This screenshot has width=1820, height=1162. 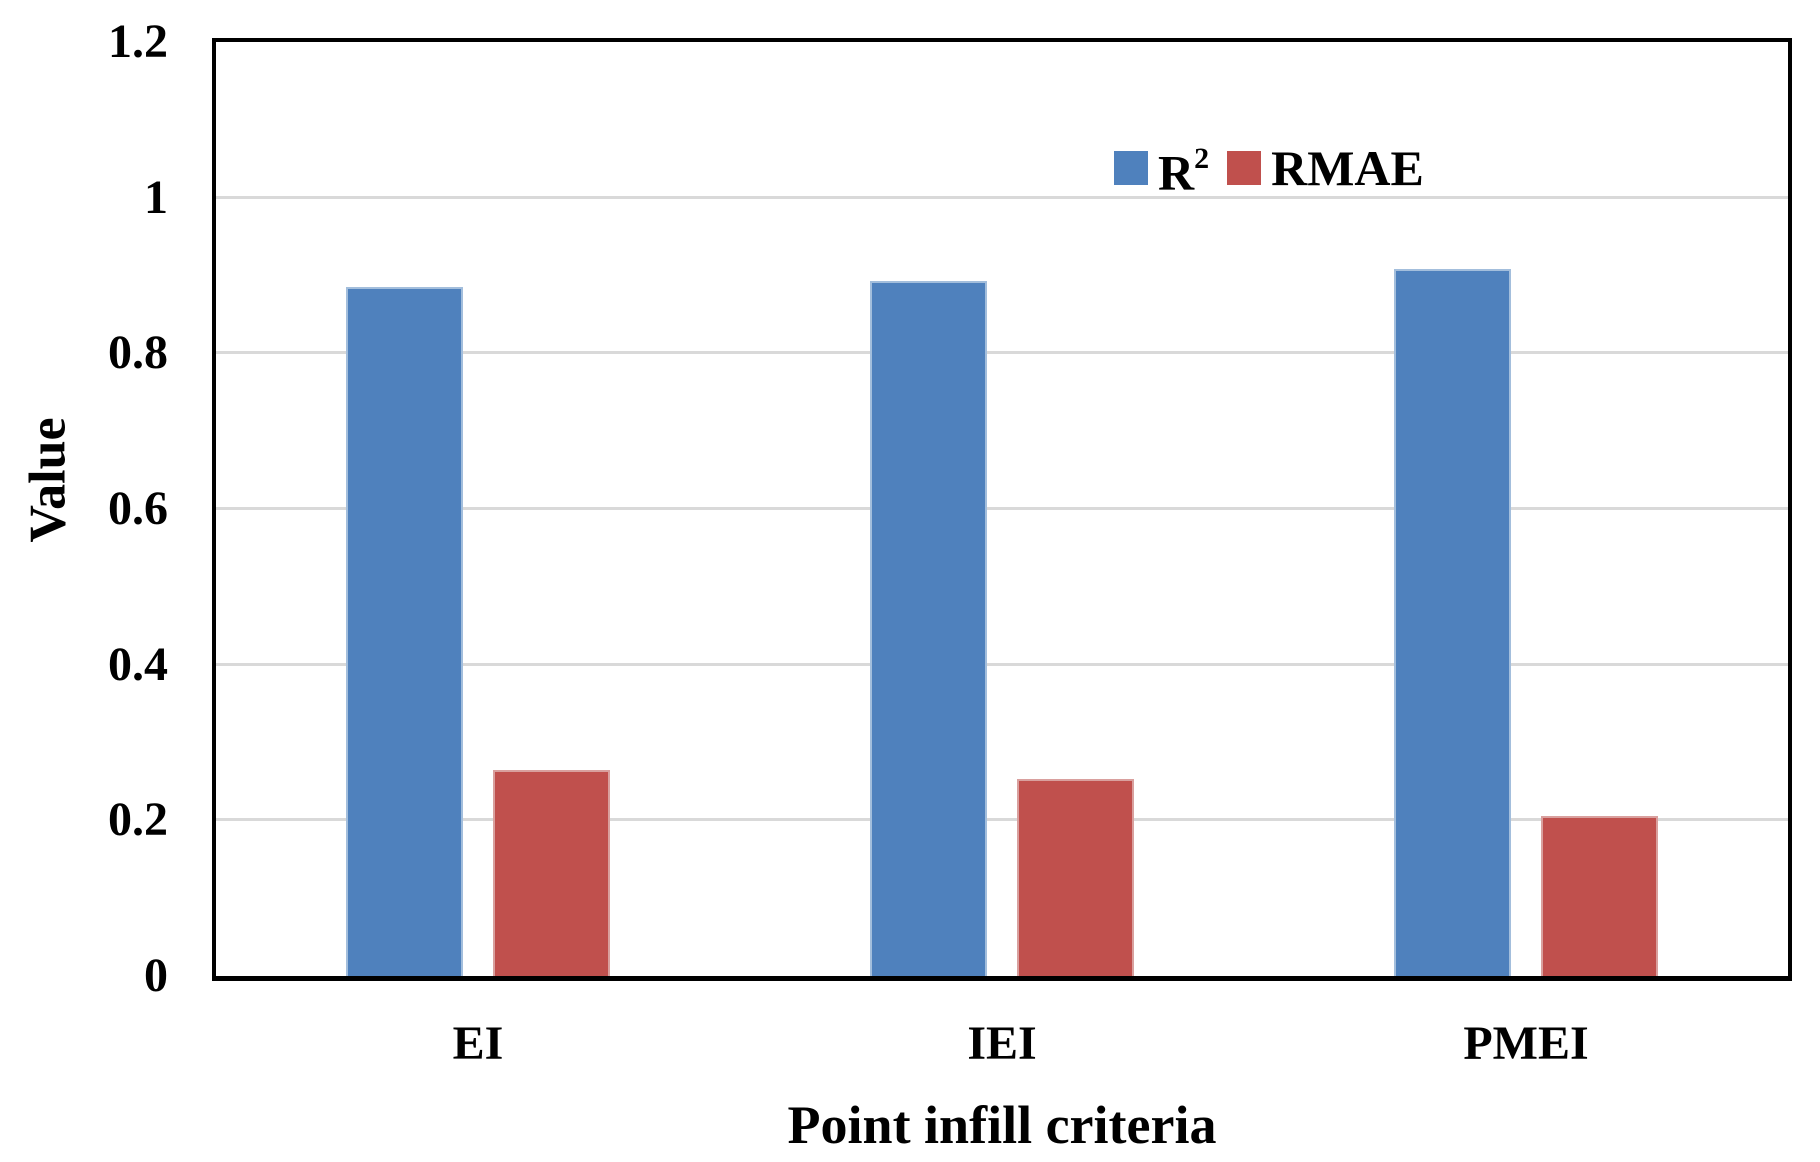 I want to click on y-tick-label: 0.4, so click(x=138, y=664).